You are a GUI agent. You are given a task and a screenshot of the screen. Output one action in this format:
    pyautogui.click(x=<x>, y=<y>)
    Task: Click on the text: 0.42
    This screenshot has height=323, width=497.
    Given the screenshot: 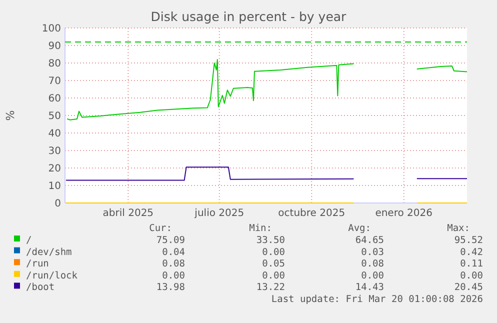 What is the action you would take?
    pyautogui.click(x=471, y=252)
    